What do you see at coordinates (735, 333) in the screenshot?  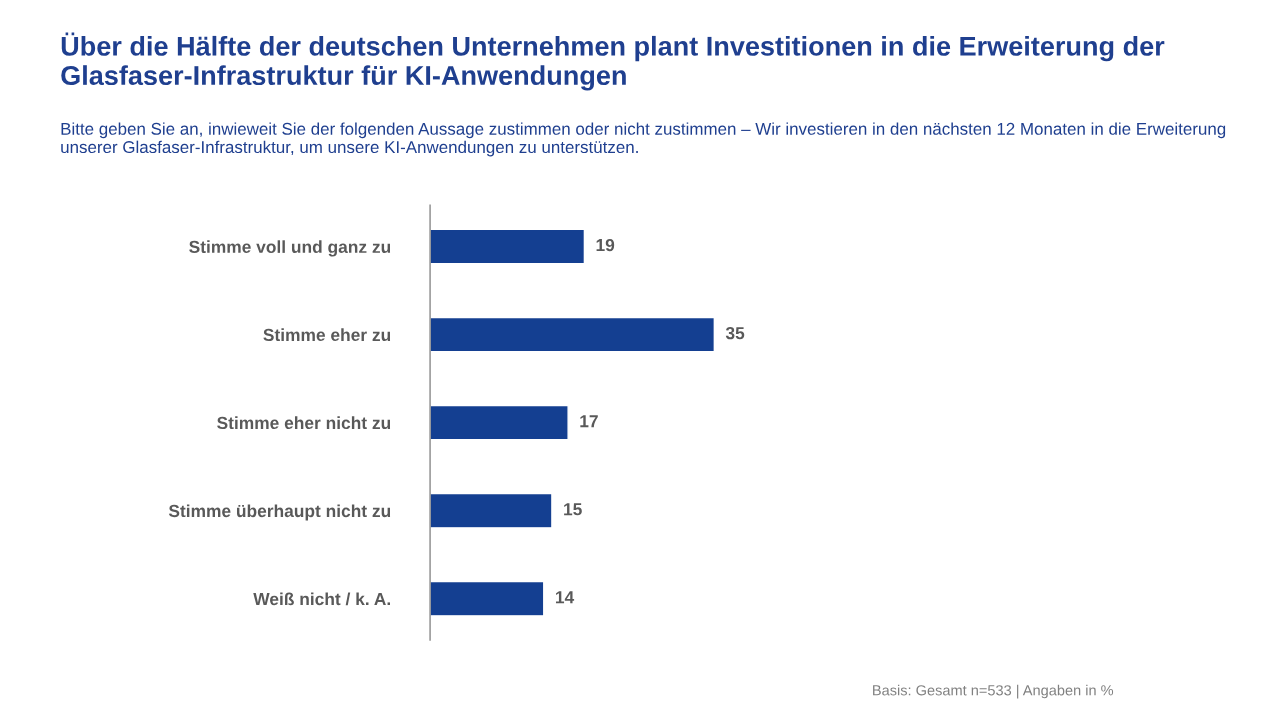 I see `data-label: 35` at bounding box center [735, 333].